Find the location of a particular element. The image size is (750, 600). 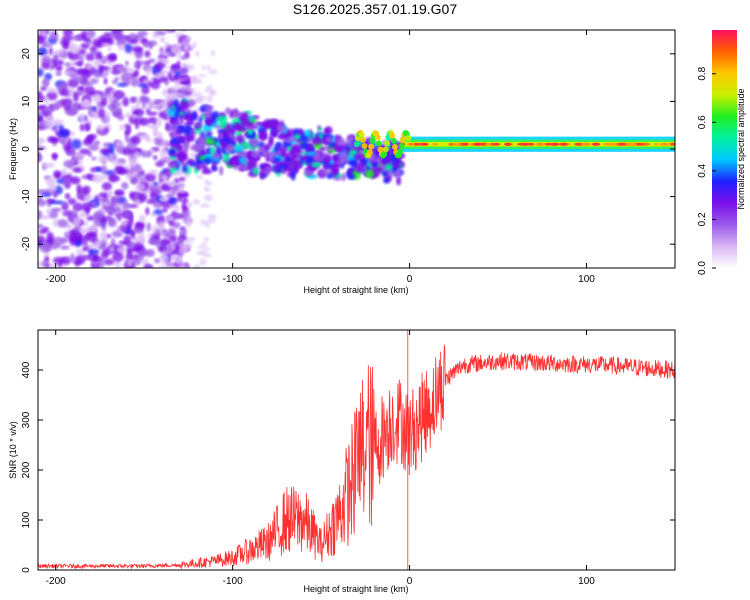

x-tick-label: -100 is located at coordinates (233, 279).